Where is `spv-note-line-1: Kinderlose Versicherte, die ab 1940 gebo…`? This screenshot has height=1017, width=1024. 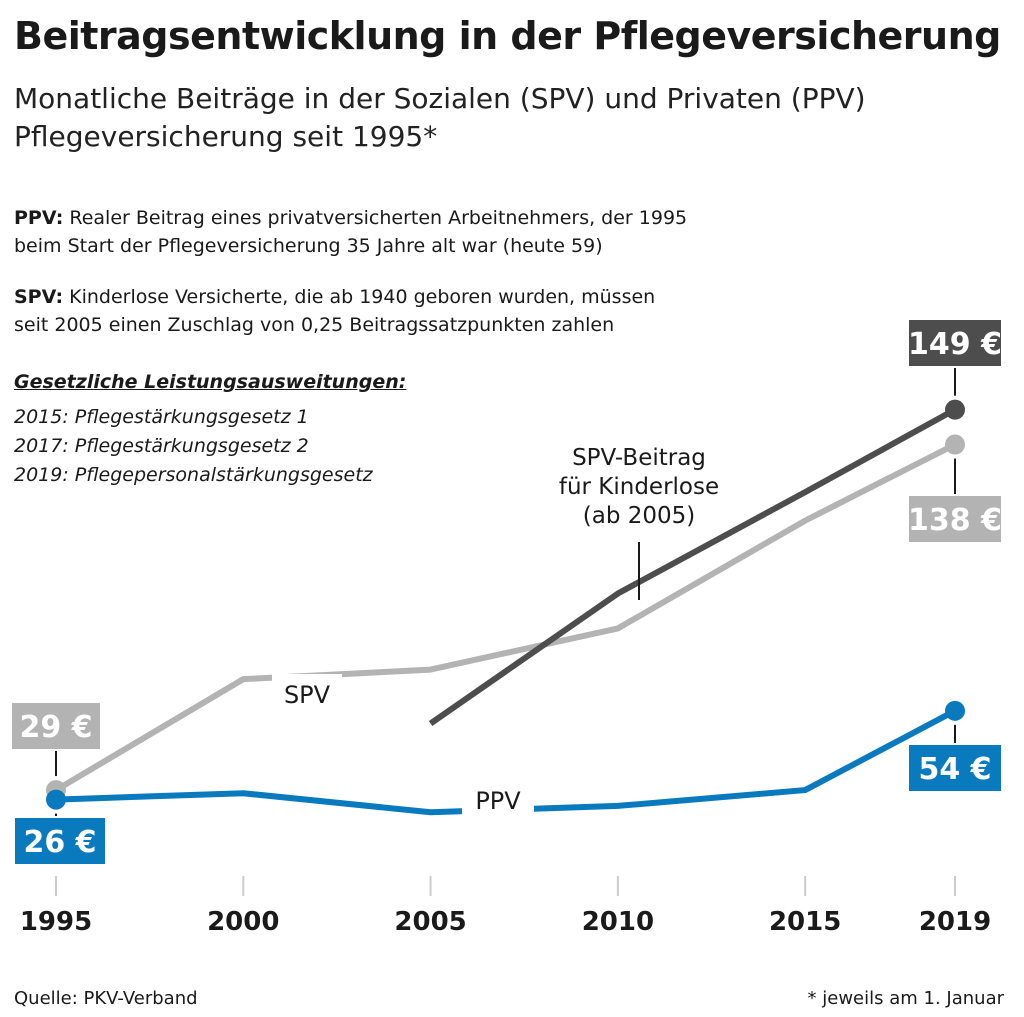 spv-note-line-1: Kinderlose Versicherte, die ab 1940 gebo… is located at coordinates (362, 297).